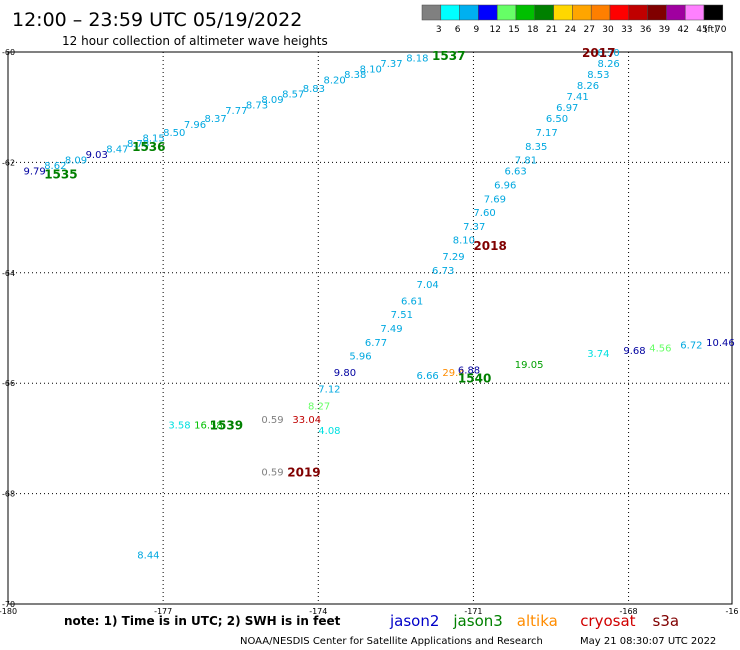 Image resolution: width=740 pixels, height=650 pixels. What do you see at coordinates (179, 426) in the screenshot?
I see `wave-height-label: 3.58` at bounding box center [179, 426].